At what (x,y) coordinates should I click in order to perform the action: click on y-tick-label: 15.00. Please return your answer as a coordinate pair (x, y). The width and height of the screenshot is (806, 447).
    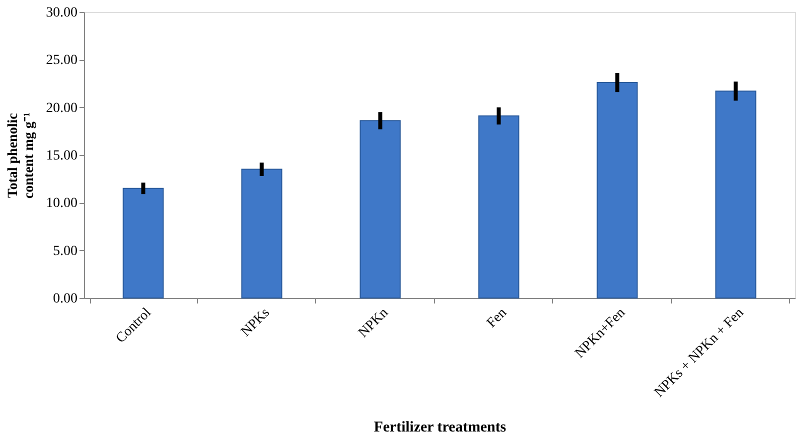
    Looking at the image, I should click on (62, 156).